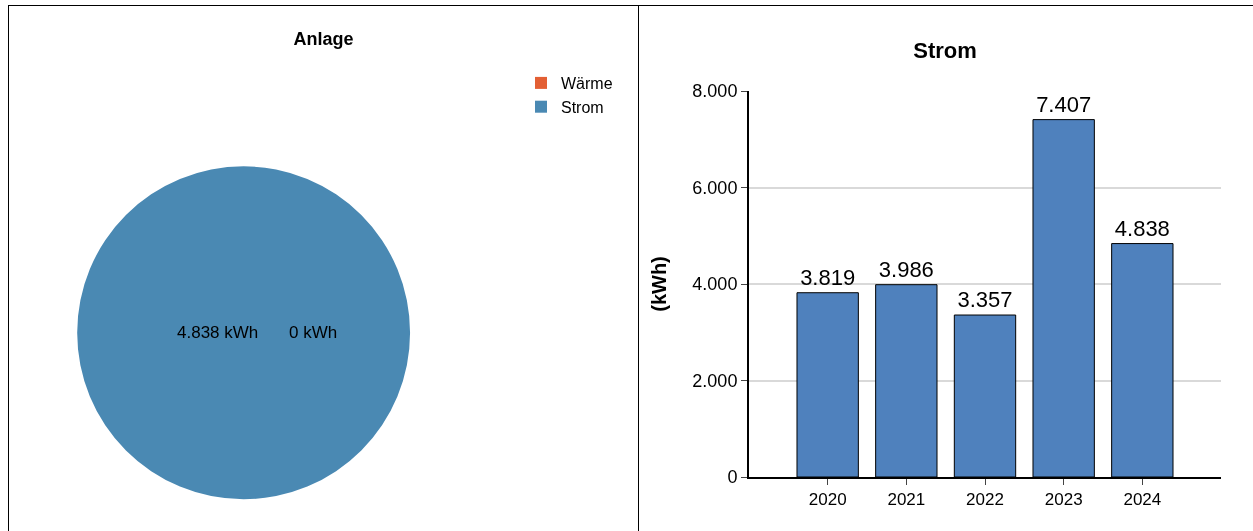  Describe the element at coordinates (1063, 500) in the screenshot. I see `x-tick-label: 2023` at that location.